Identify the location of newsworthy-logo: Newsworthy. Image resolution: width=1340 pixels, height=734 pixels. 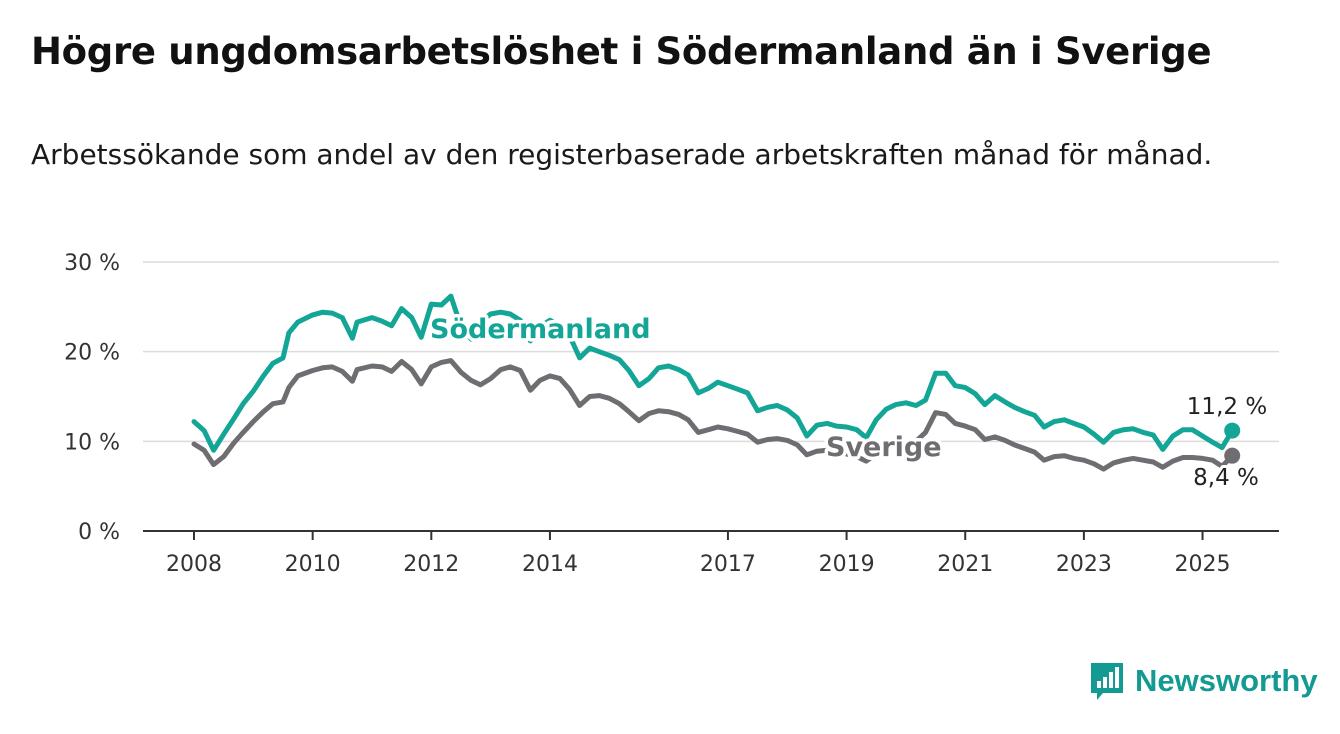
(1203, 681).